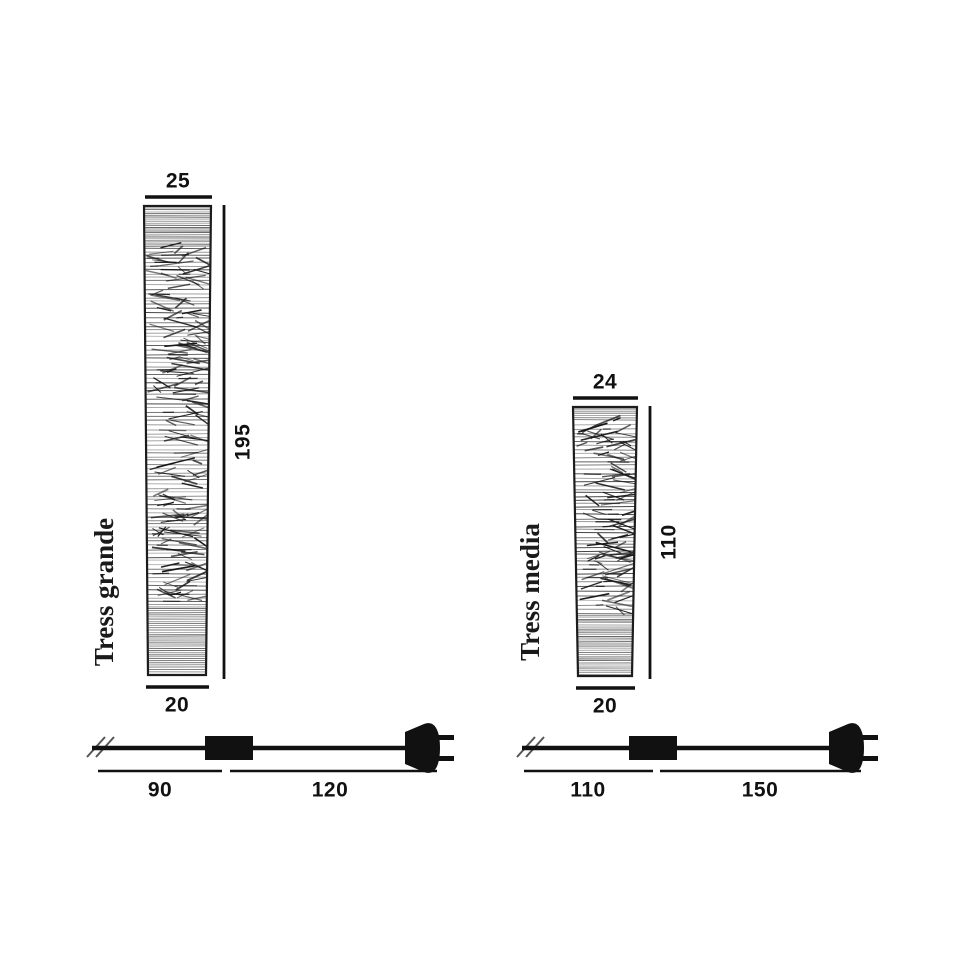  I want to click on product-name-media: Tress media, so click(530, 592).